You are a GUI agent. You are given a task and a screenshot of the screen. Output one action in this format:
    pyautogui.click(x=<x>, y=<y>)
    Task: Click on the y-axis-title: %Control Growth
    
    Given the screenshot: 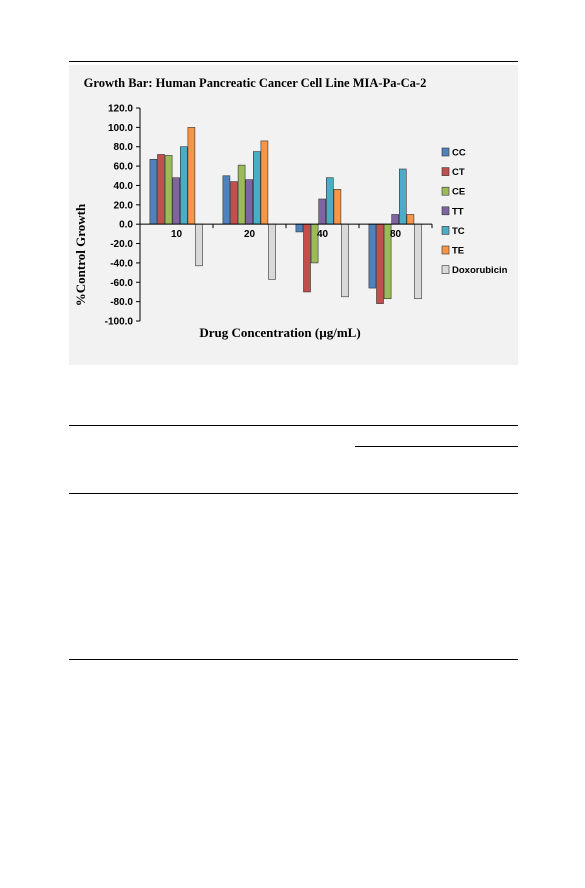 What is the action you would take?
    pyautogui.click(x=80, y=254)
    